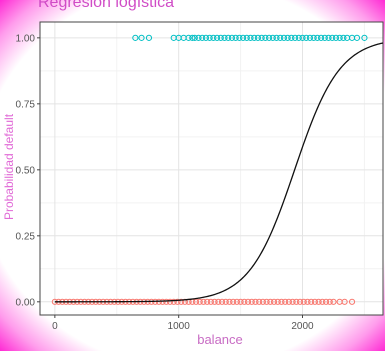 Image resolution: width=385 pixels, height=351 pixels. Describe the element at coordinates (26, 302) in the screenshot. I see `y-tick-label: 0.00` at that location.